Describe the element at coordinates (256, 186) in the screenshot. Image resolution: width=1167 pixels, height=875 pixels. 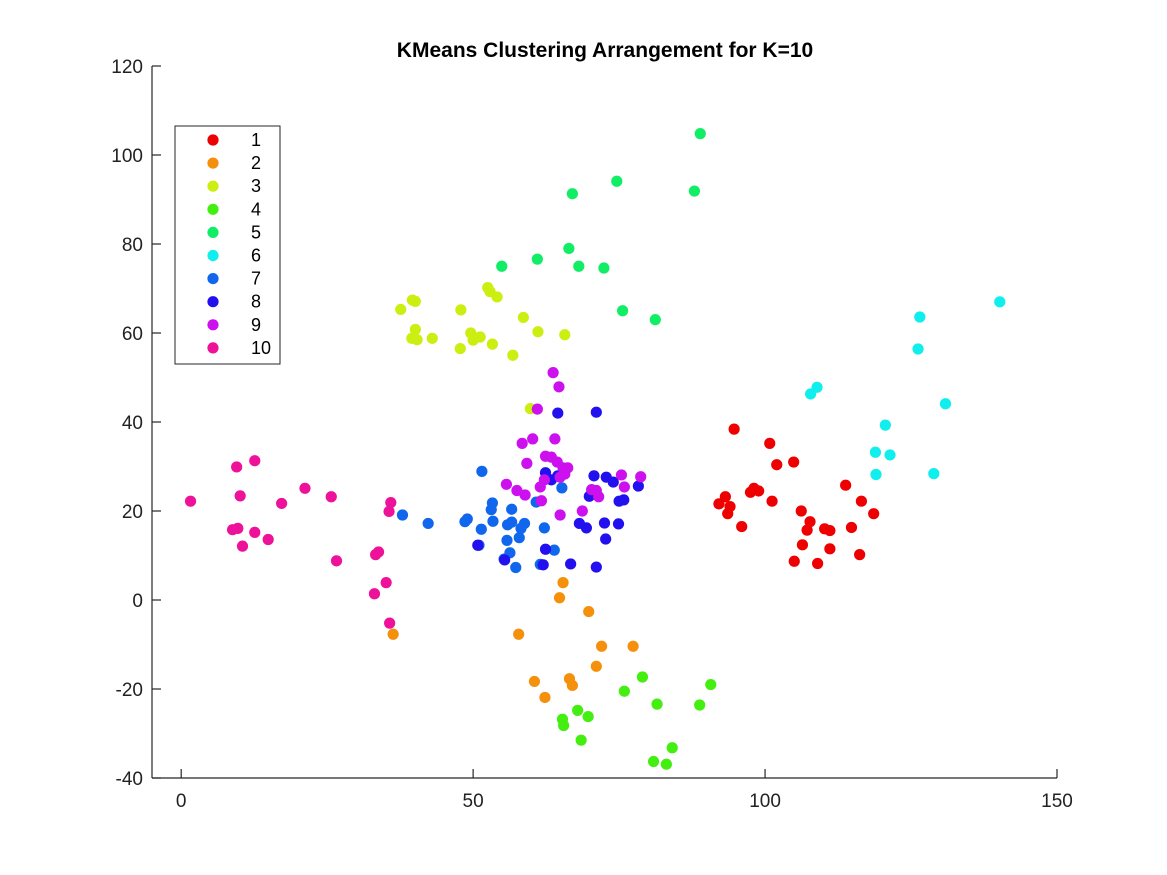
I see `legend-label: 3` at that location.